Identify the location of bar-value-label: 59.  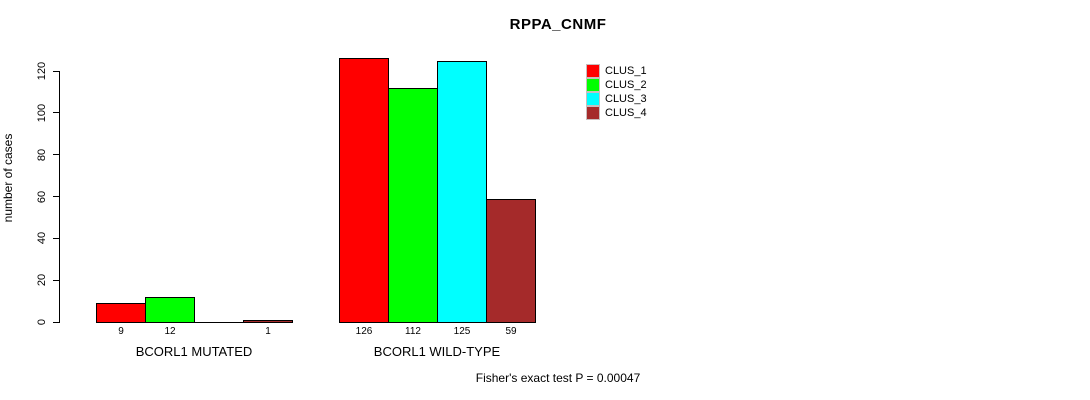
(511, 331).